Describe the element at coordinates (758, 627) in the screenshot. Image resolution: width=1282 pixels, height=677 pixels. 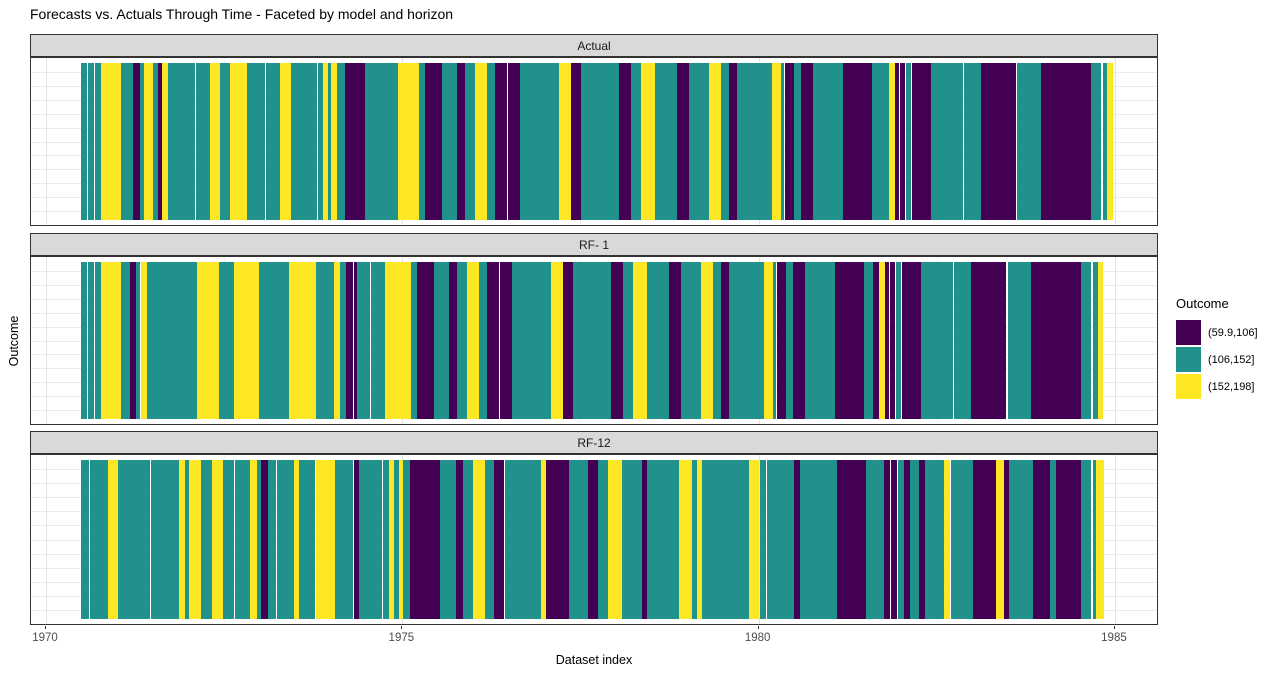
I see `x-axis-tick` at that location.